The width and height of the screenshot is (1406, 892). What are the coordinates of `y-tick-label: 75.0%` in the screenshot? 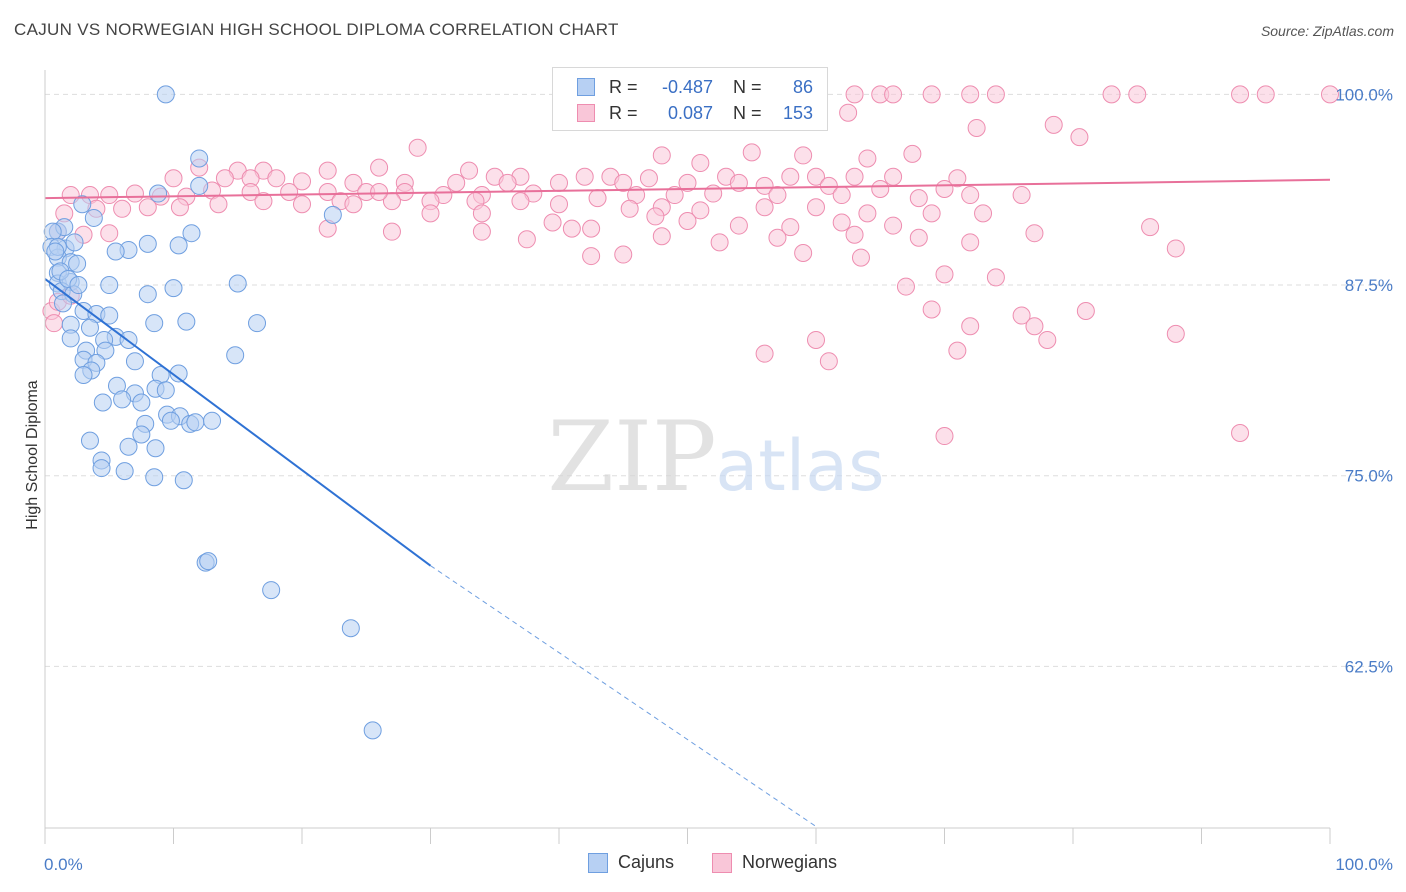 It's located at (1369, 476).